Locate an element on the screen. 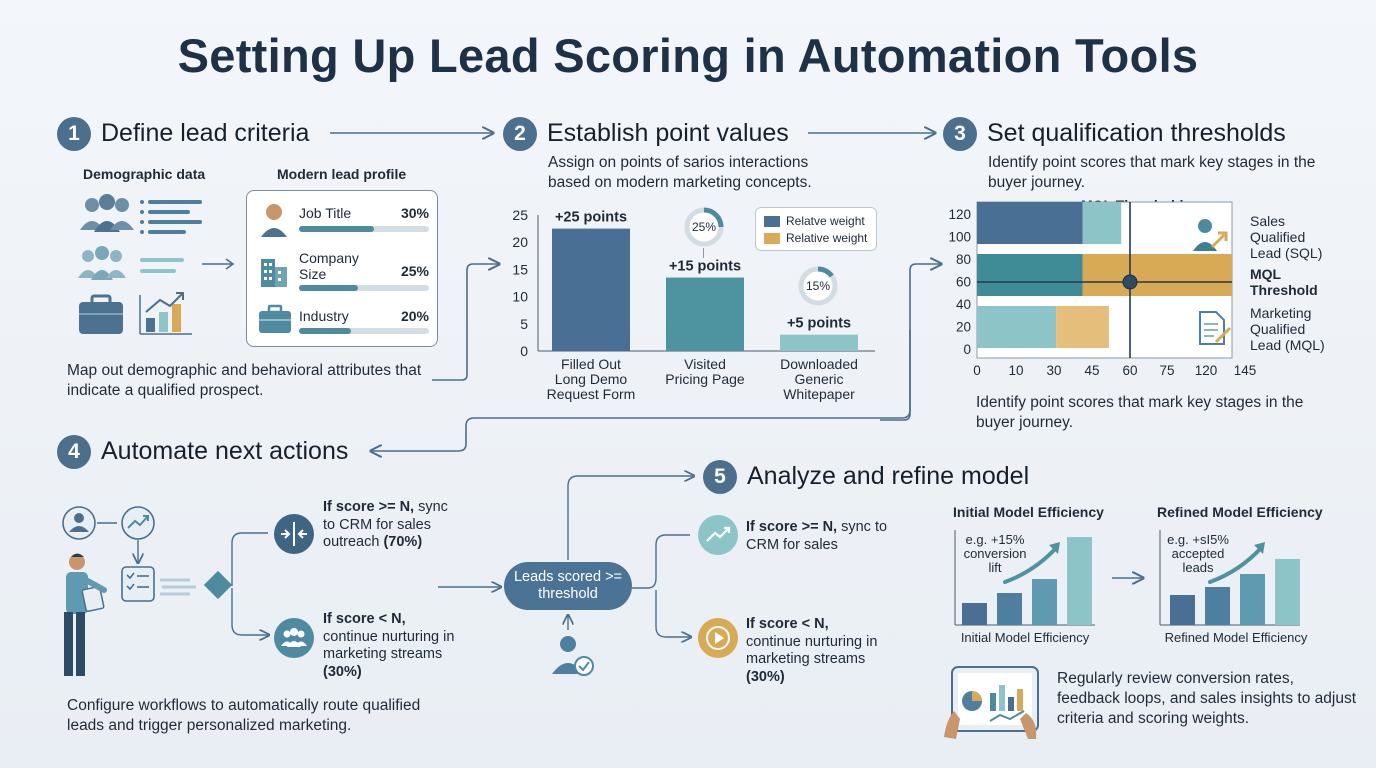  refined-efficiency-chart is located at coordinates (1229, 578).